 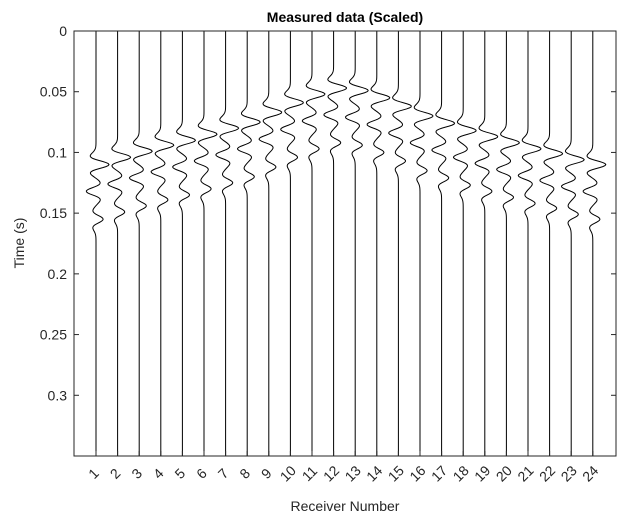 What do you see at coordinates (58, 152) in the screenshot?
I see `y-tick-label: 0.1` at bounding box center [58, 152].